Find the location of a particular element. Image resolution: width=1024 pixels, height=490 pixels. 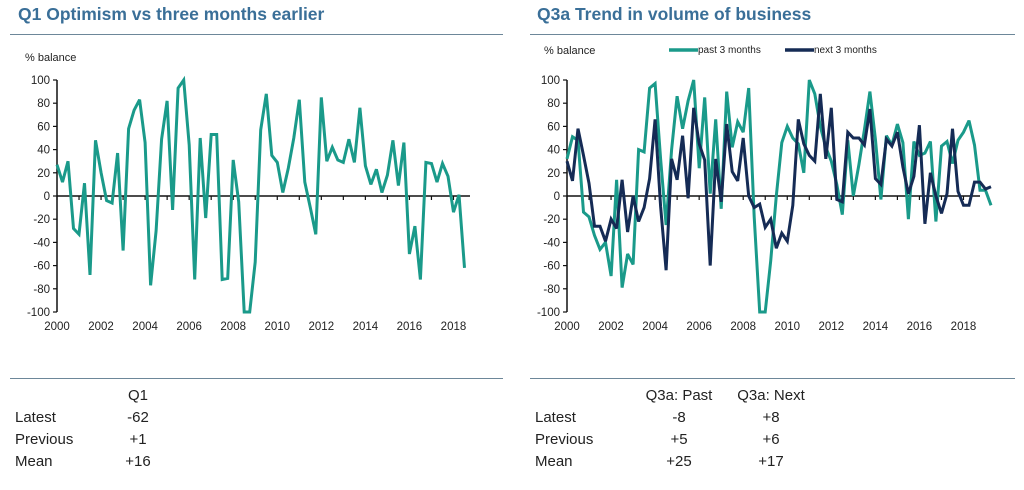

stats-value: +5 is located at coordinates (679, 439).